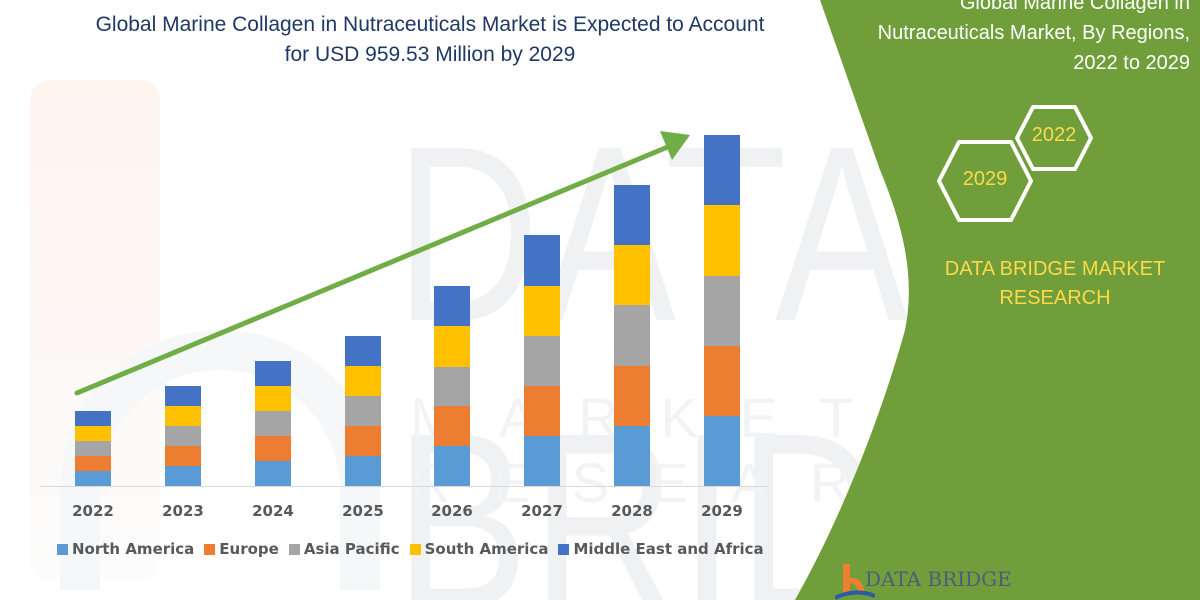 Image resolution: width=1200 pixels, height=600 pixels. I want to click on hex-start-year: 2022, so click(1054, 135).